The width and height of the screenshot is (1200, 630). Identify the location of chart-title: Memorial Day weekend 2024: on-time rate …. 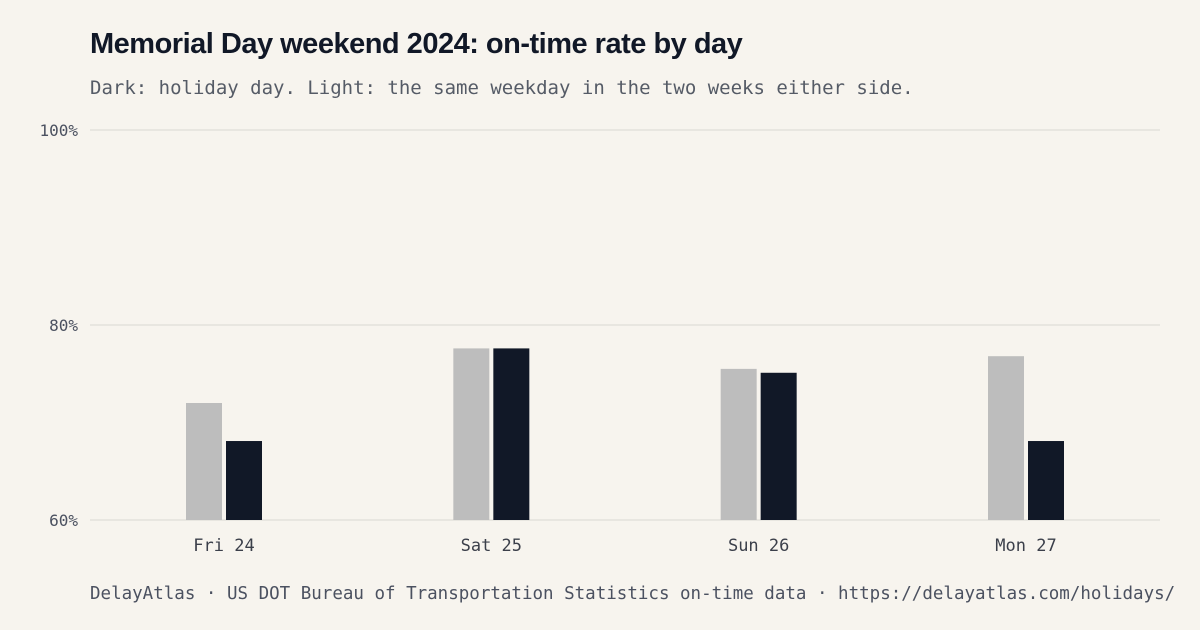
(416, 44).